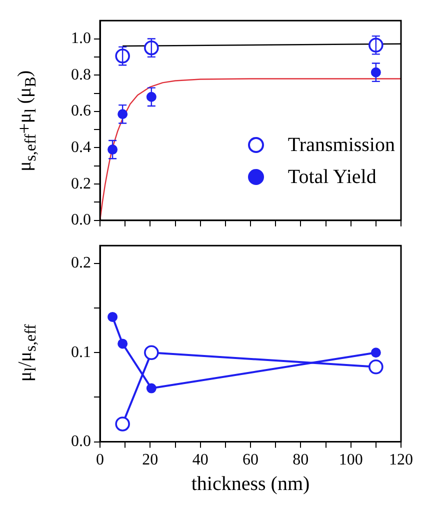  Describe the element at coordinates (81, 111) in the screenshot. I see `y-tick-label: 0.6` at that location.